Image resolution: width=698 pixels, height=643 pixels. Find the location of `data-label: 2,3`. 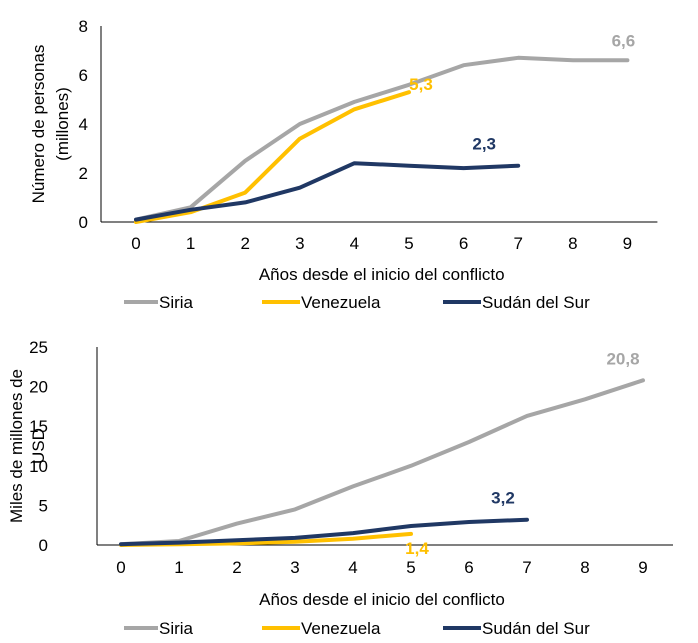

data-label: 2,3 is located at coordinates (484, 144).